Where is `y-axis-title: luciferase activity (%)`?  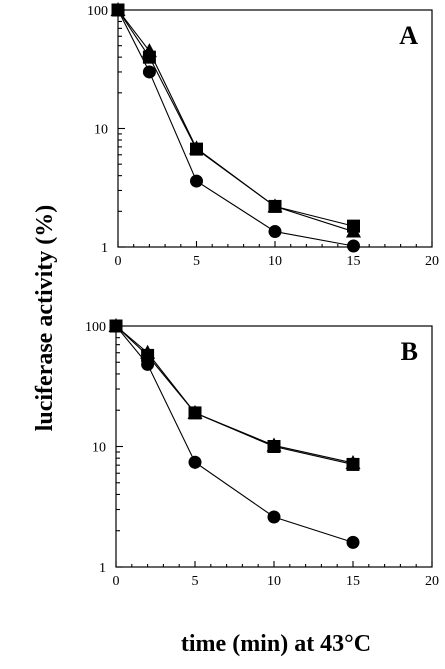
y-axis-title: luciferase activity (%) is located at coordinates (45, 318).